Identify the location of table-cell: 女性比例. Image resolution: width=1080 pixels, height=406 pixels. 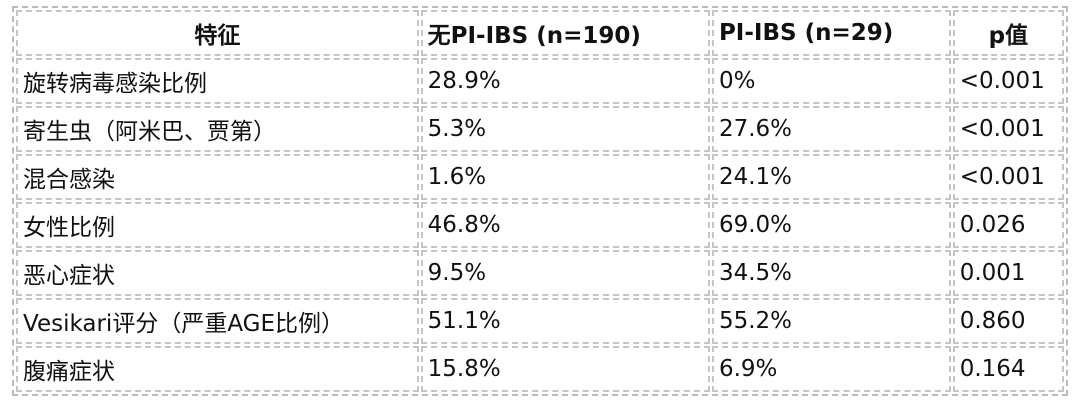
(217, 225).